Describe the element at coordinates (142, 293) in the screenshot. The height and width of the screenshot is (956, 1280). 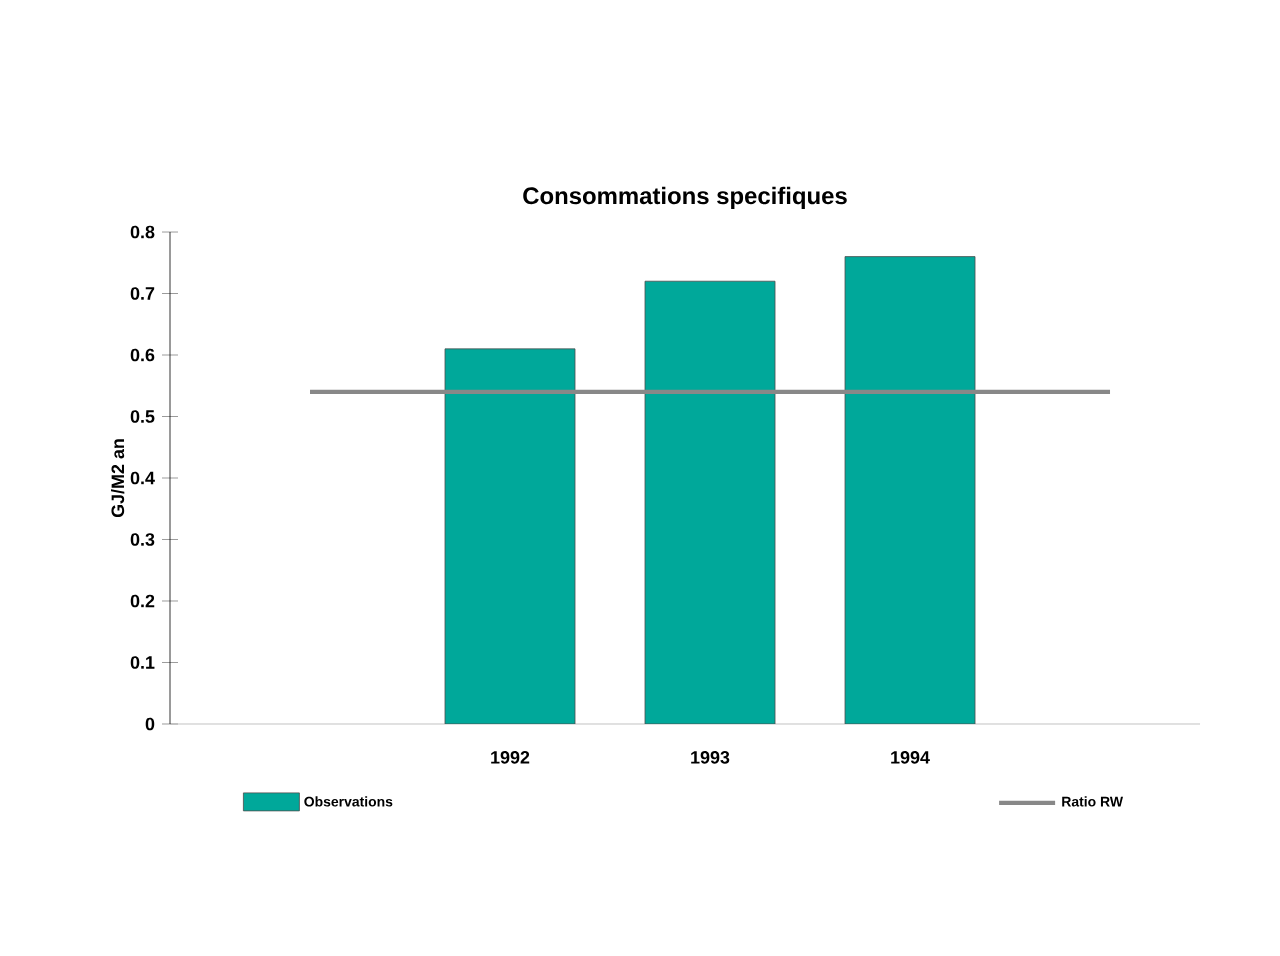
I see `y-tick-label: 0.7` at that location.